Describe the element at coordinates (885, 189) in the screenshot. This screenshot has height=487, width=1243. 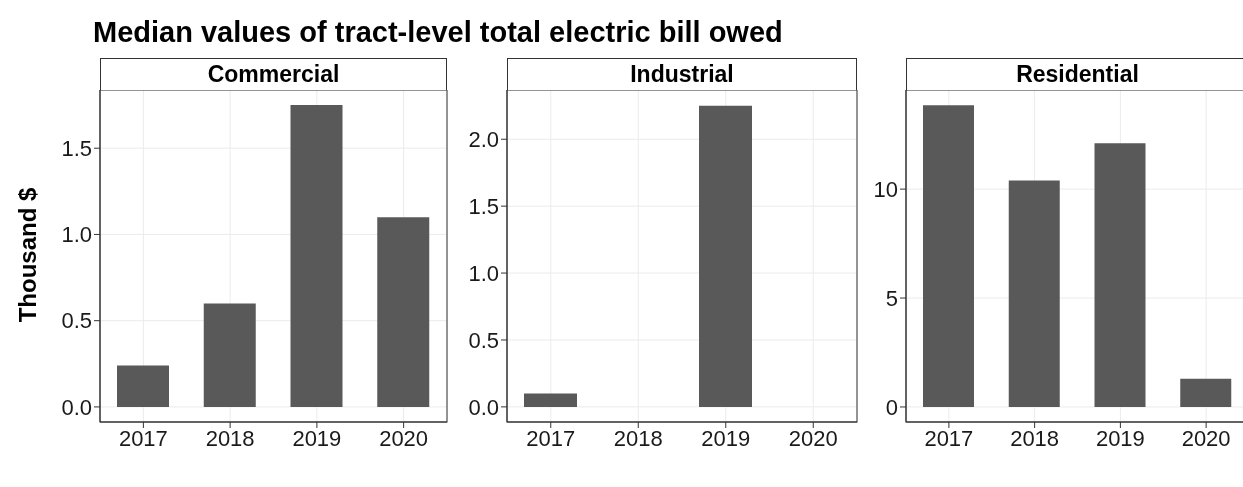
I see `y-tick-label: 10` at that location.